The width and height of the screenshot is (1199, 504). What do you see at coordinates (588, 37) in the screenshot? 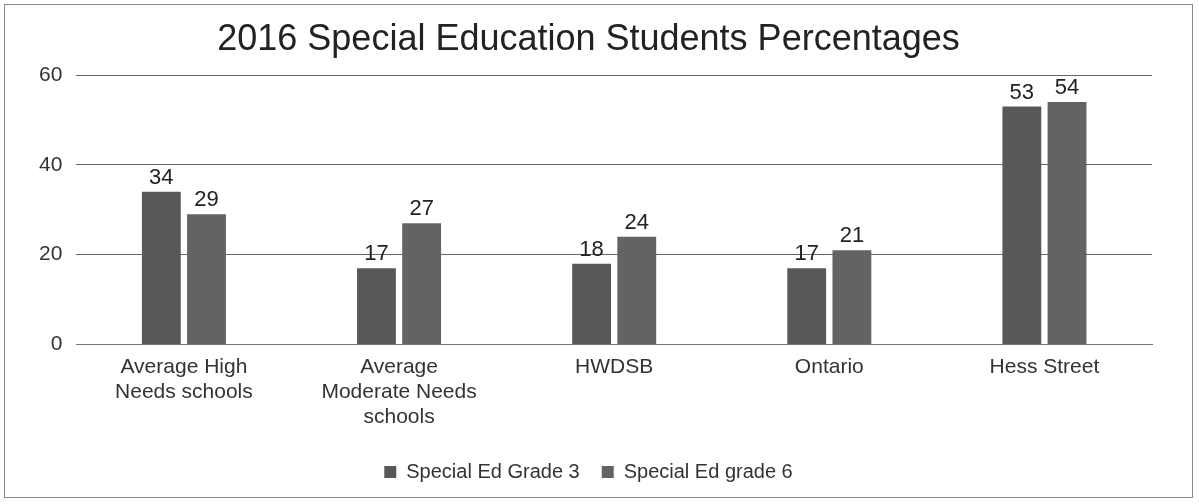
I see `chart-title: 2016 Special Education Students Percentages` at bounding box center [588, 37].